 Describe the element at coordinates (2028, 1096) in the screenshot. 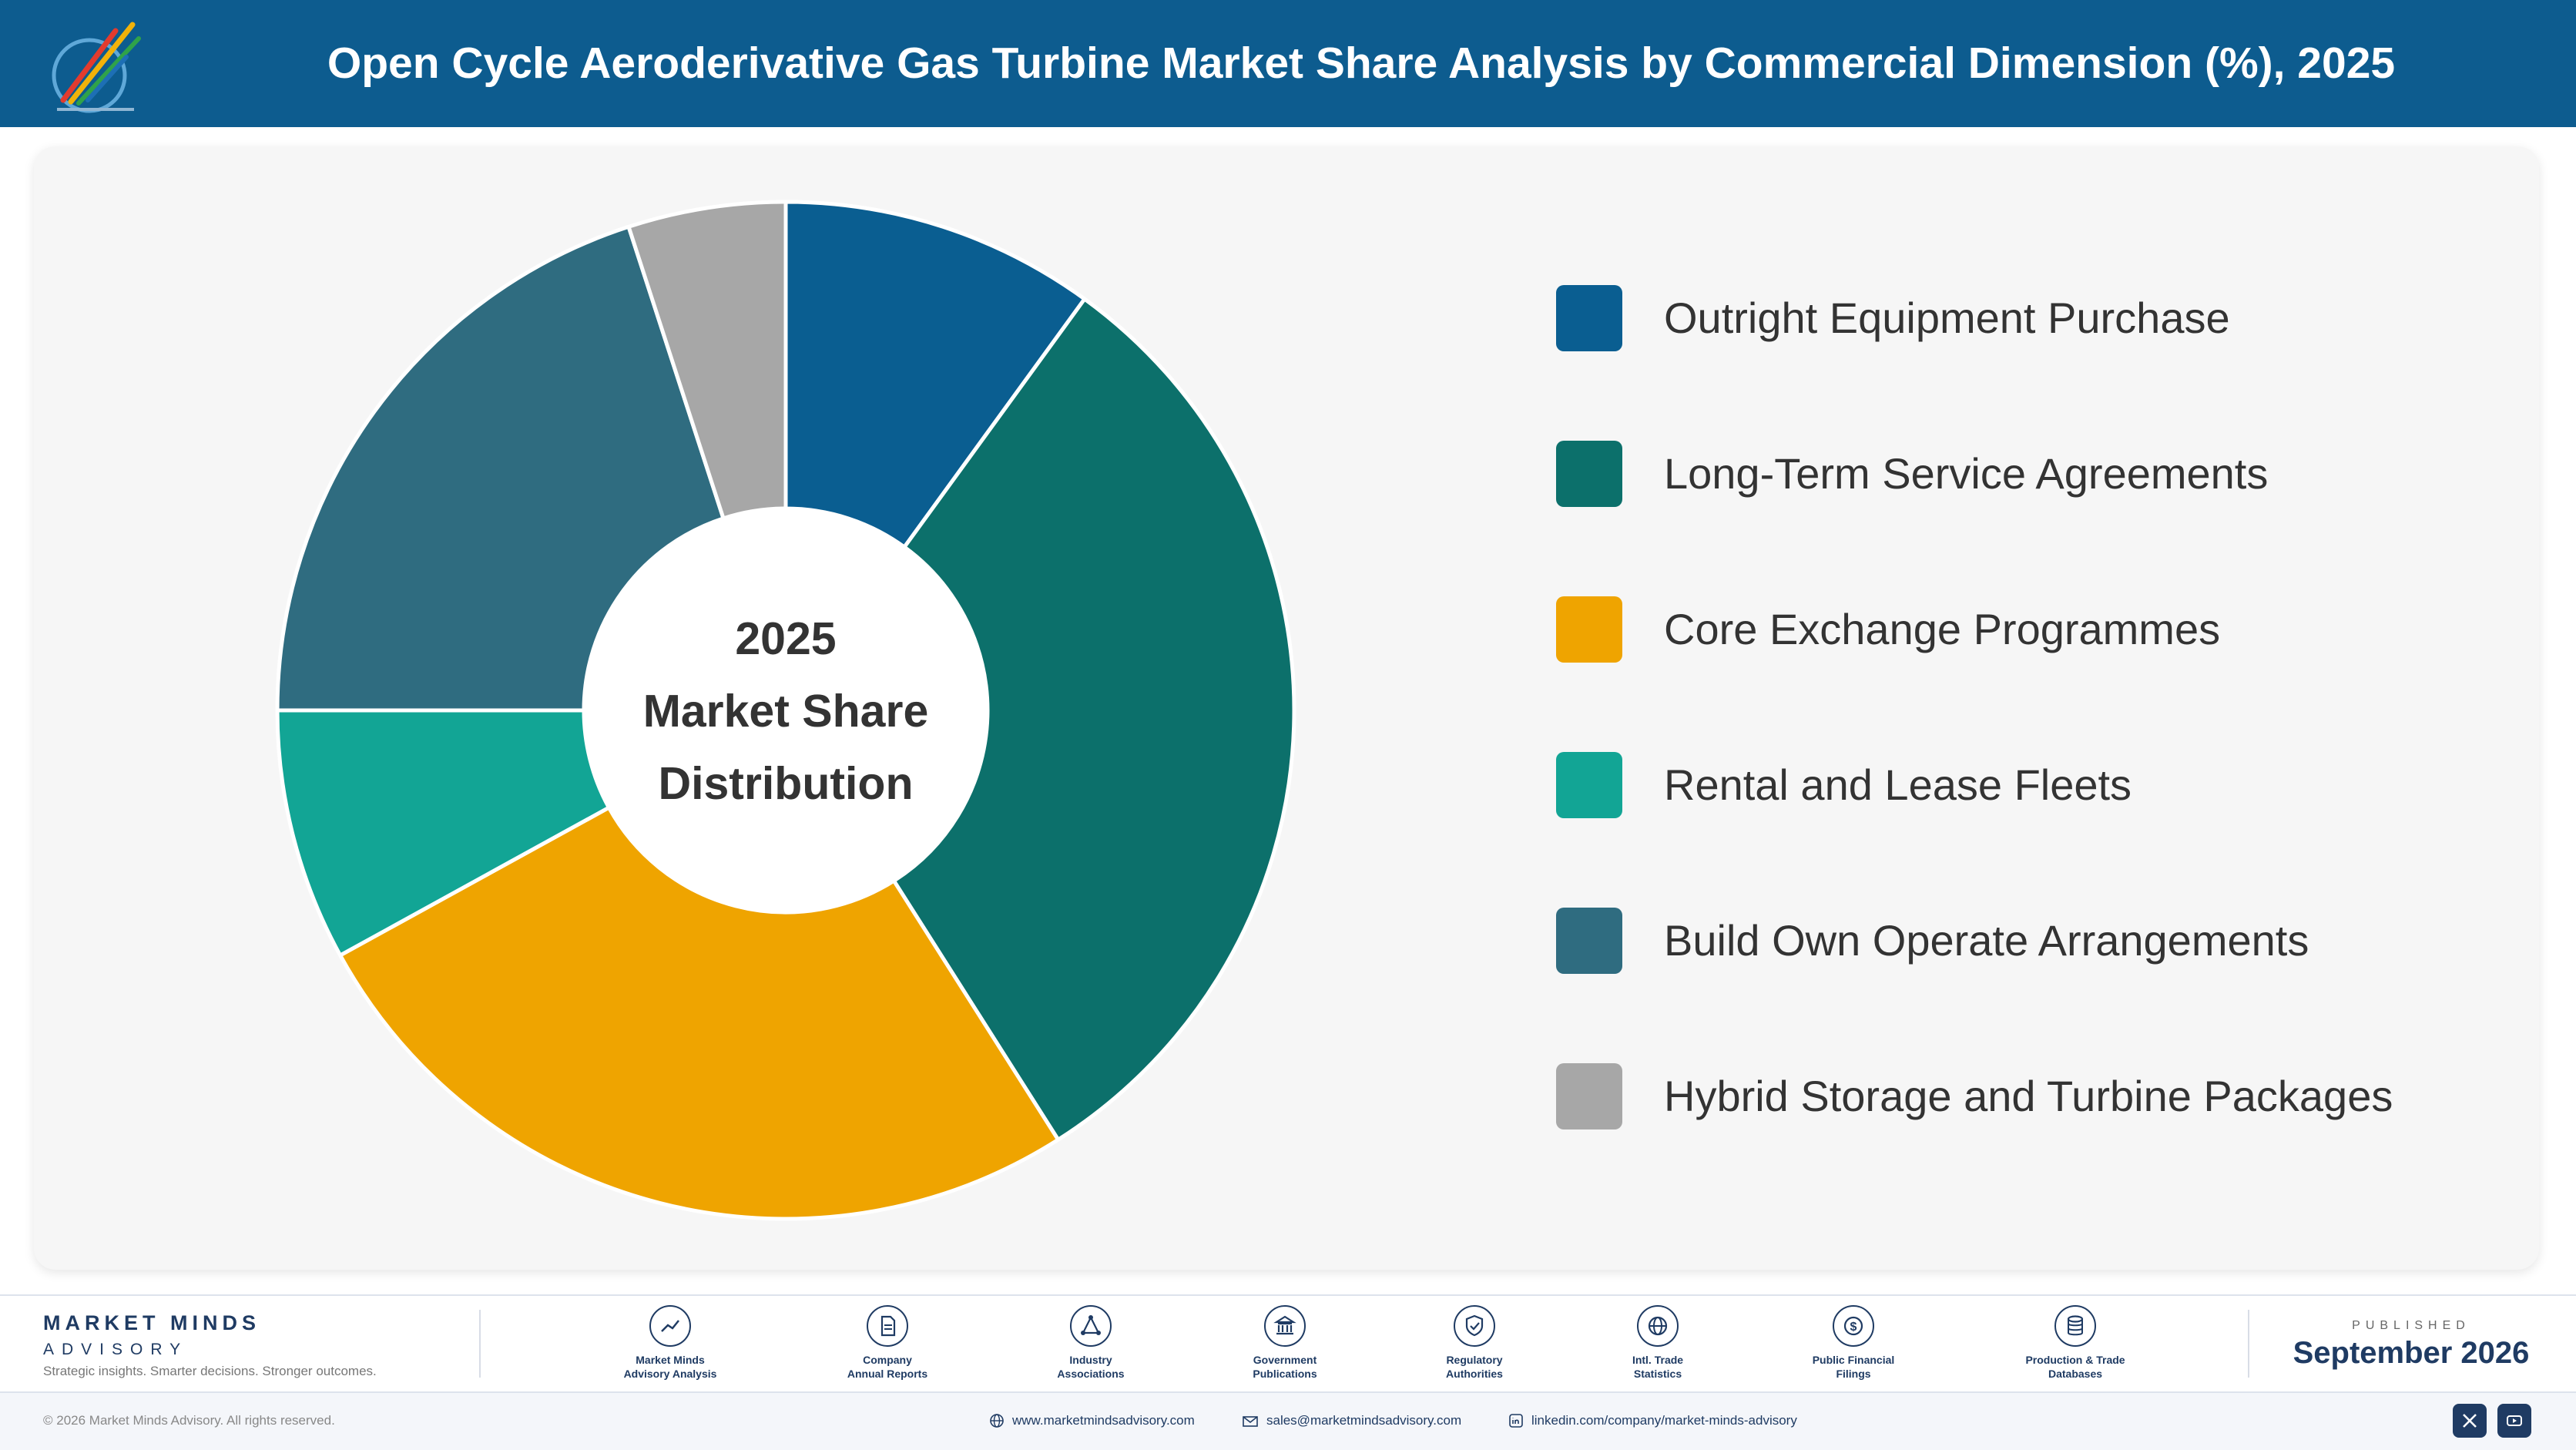

I see `legend-label: Hybrid Storage and Turbine Packages` at that location.